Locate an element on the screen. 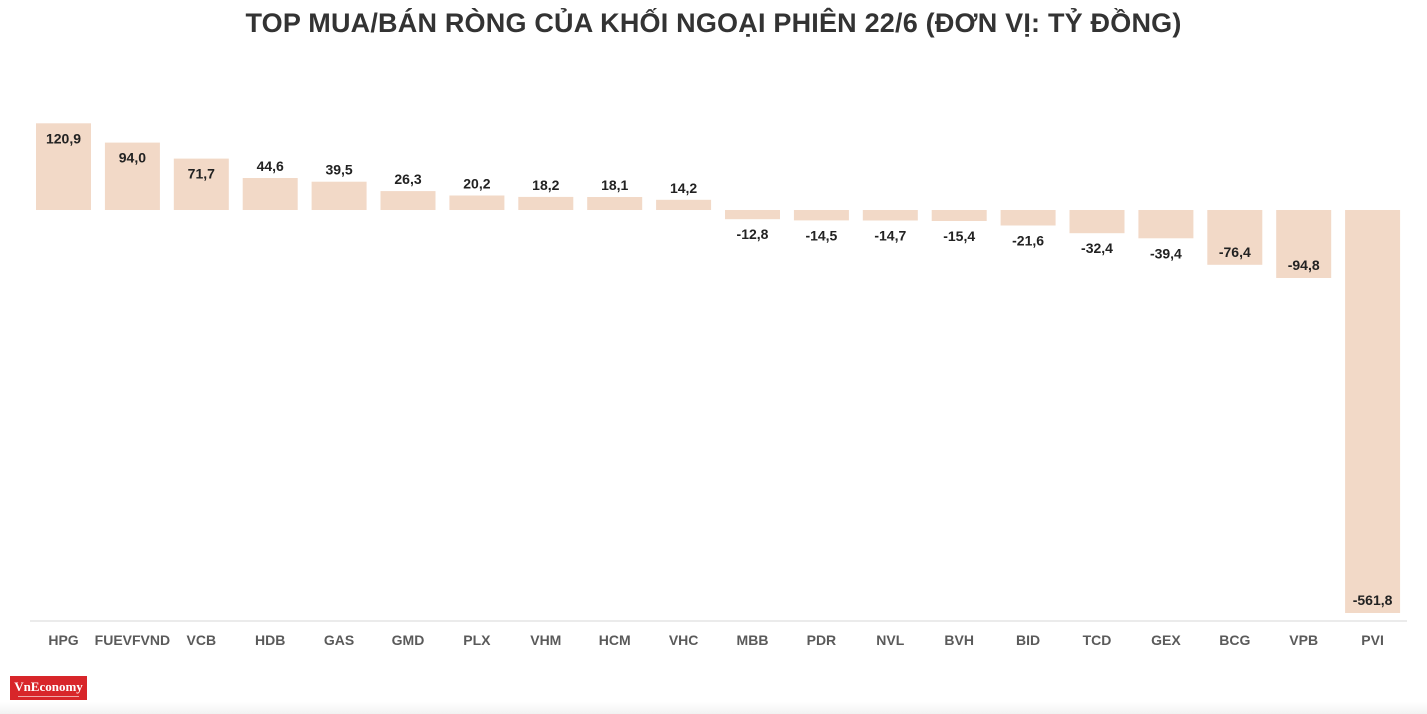 The width and height of the screenshot is (1427, 714). value-label-hdb: 44,6 is located at coordinates (270, 166).